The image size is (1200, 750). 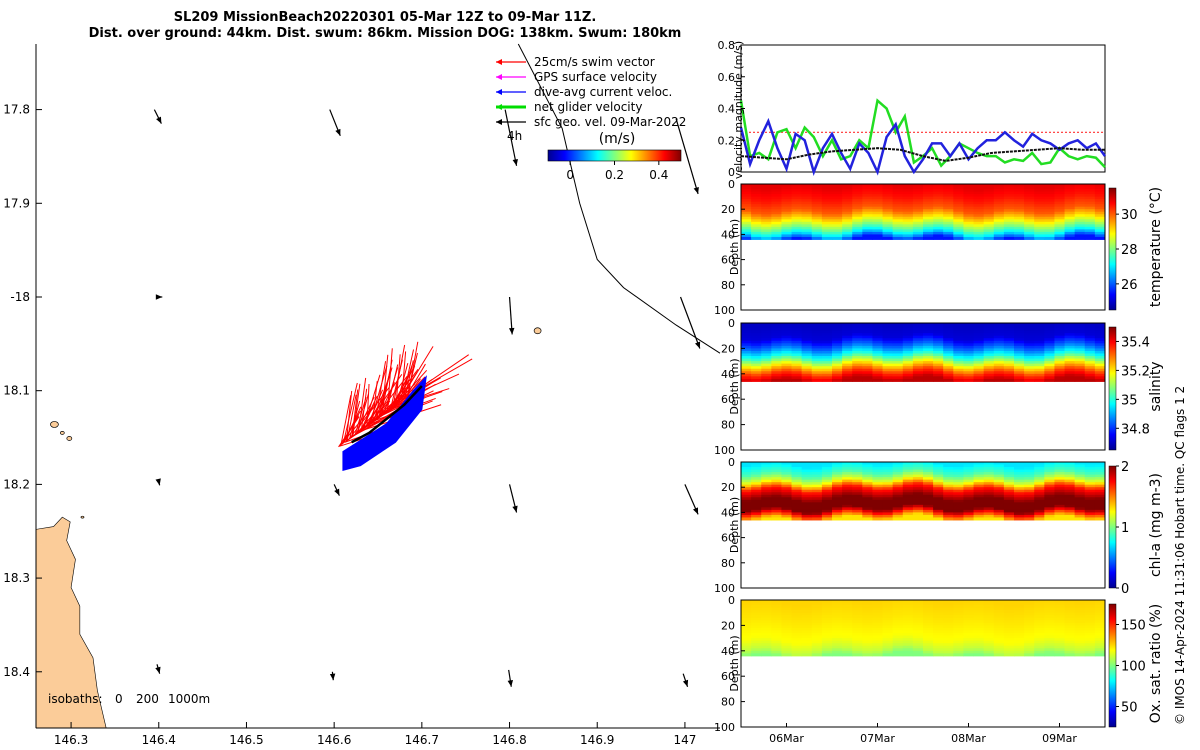 What do you see at coordinates (387, 414) in the screenshot?
I see `glider-track` at bounding box center [387, 414].